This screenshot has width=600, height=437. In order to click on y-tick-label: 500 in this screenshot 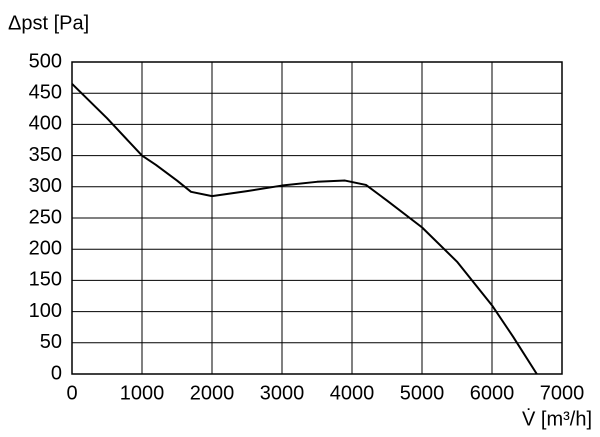, I will do `click(45, 61)`.